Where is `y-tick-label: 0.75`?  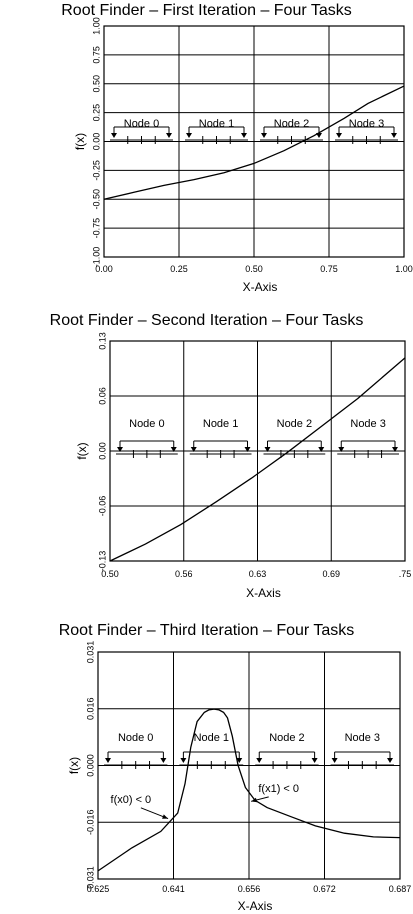 y-tick-label: 0.75 is located at coordinates (96, 55).